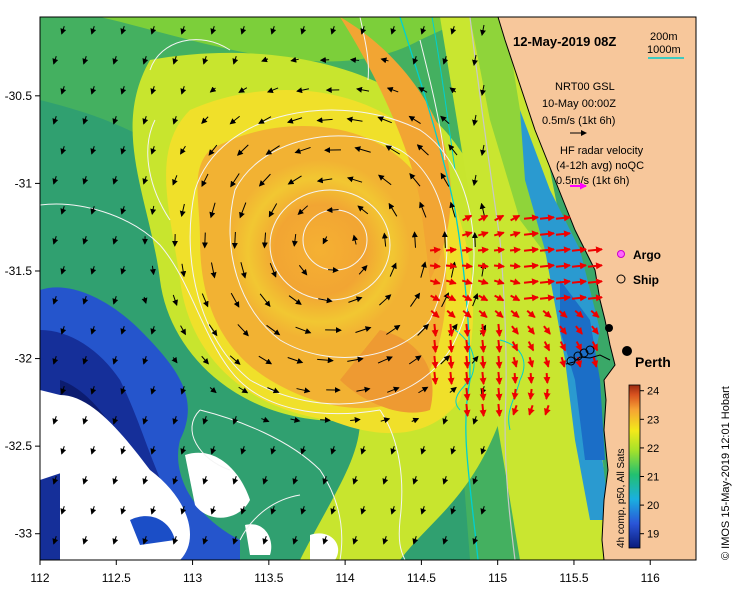  Describe the element at coordinates (646, 280) in the screenshot. I see `ship-label: Ship` at that location.